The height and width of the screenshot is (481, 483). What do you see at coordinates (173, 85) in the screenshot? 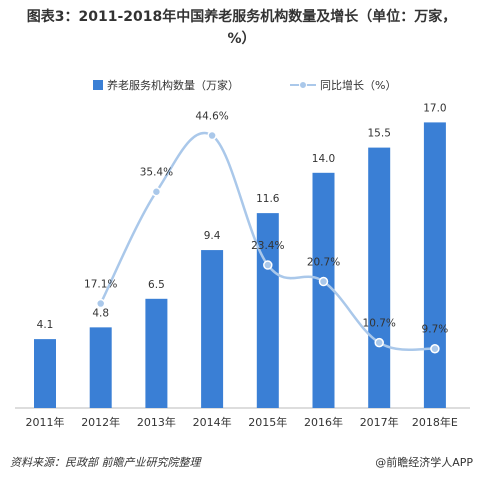
I see `legend-label: 养老服务机构数量（万家）` at bounding box center [173, 85].